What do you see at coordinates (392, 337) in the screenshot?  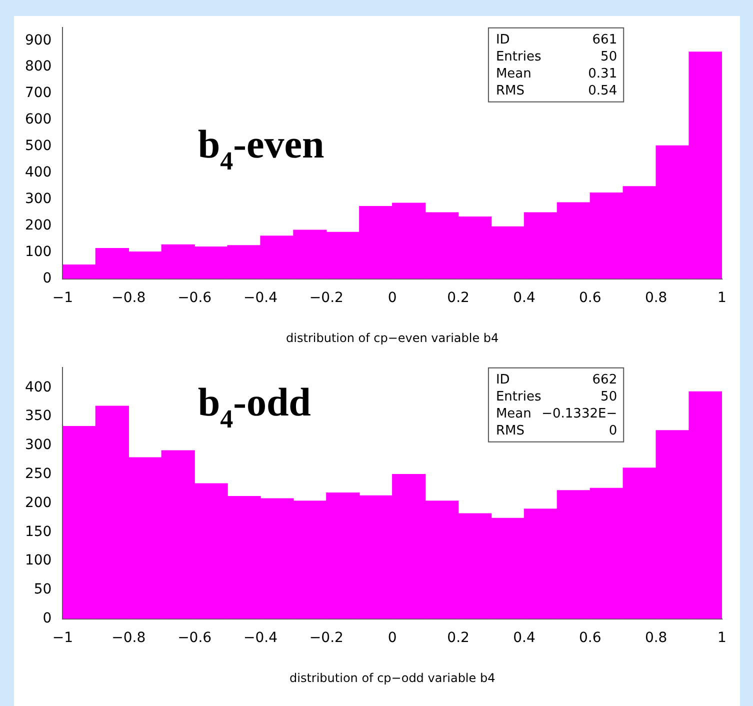 I see `x-axis-title: distribution of cp−even variable b4` at bounding box center [392, 337].